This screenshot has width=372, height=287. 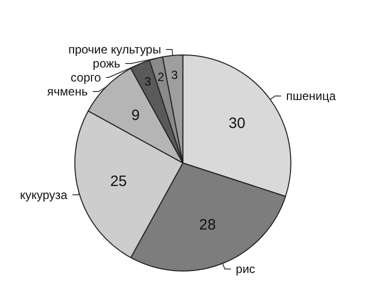 What do you see at coordinates (118, 181) in the screenshot?
I see `data-label: 25` at bounding box center [118, 181].